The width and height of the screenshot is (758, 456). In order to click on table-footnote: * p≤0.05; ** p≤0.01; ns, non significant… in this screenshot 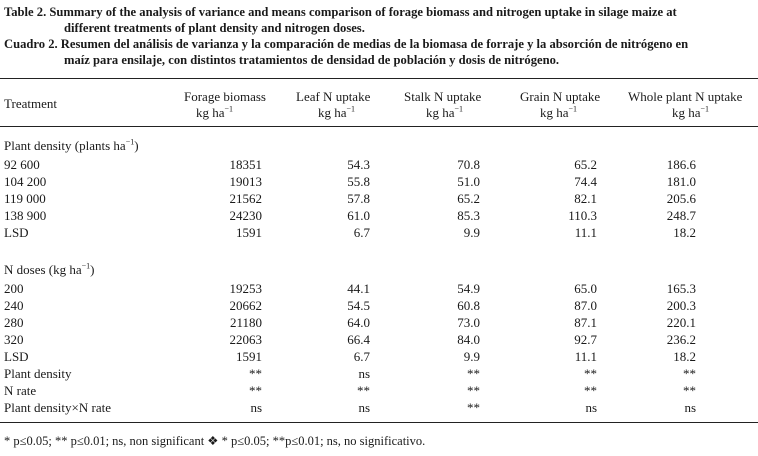, I will do `click(215, 441)`.